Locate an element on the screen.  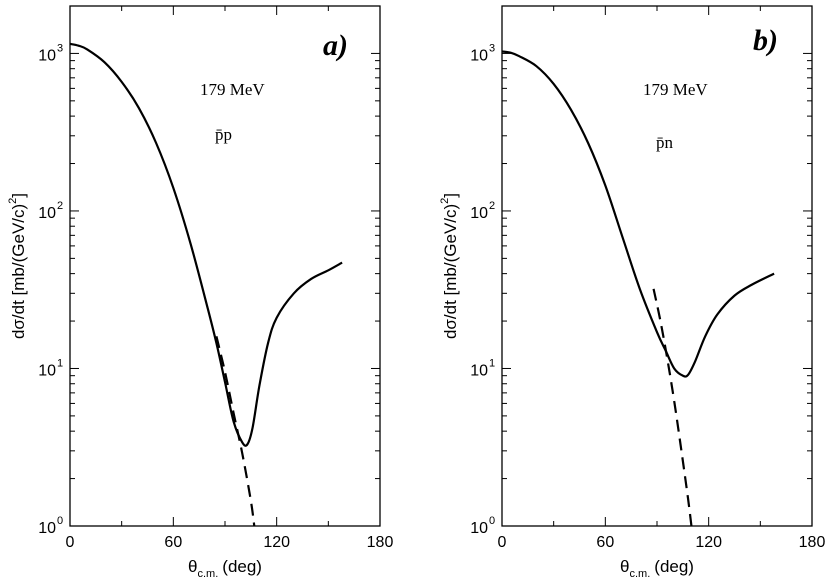
panel-b-y-axis-close: ] is located at coordinates (450, 195).